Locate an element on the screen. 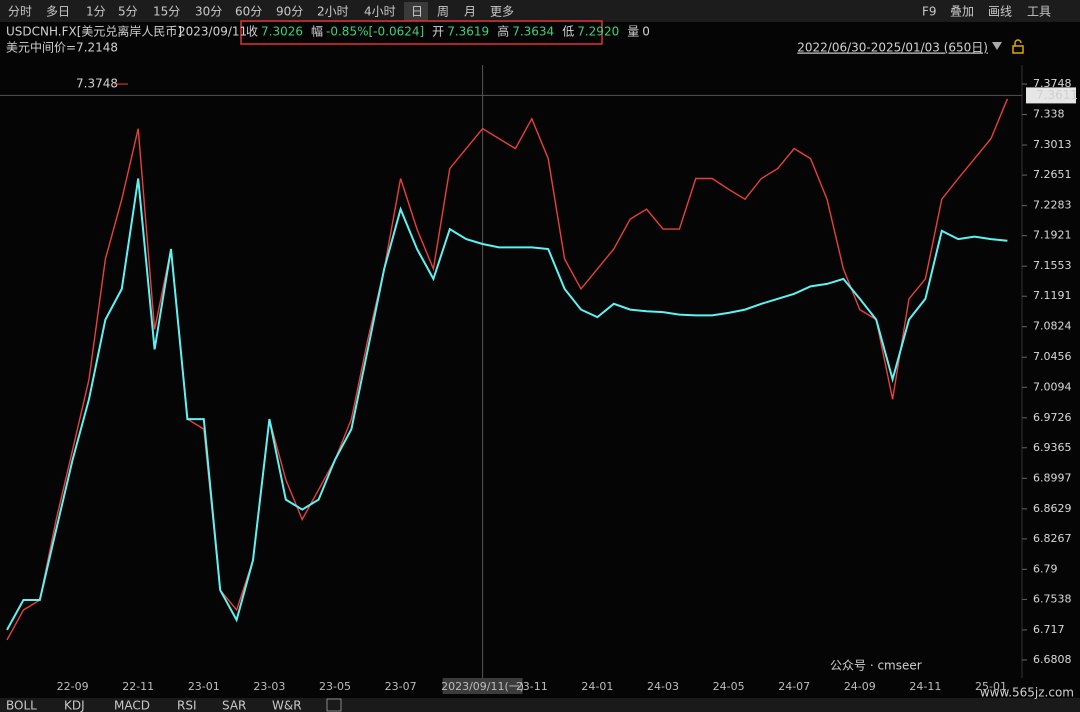 This screenshot has height=712, width=1080. quote-label: 量 is located at coordinates (633, 32).